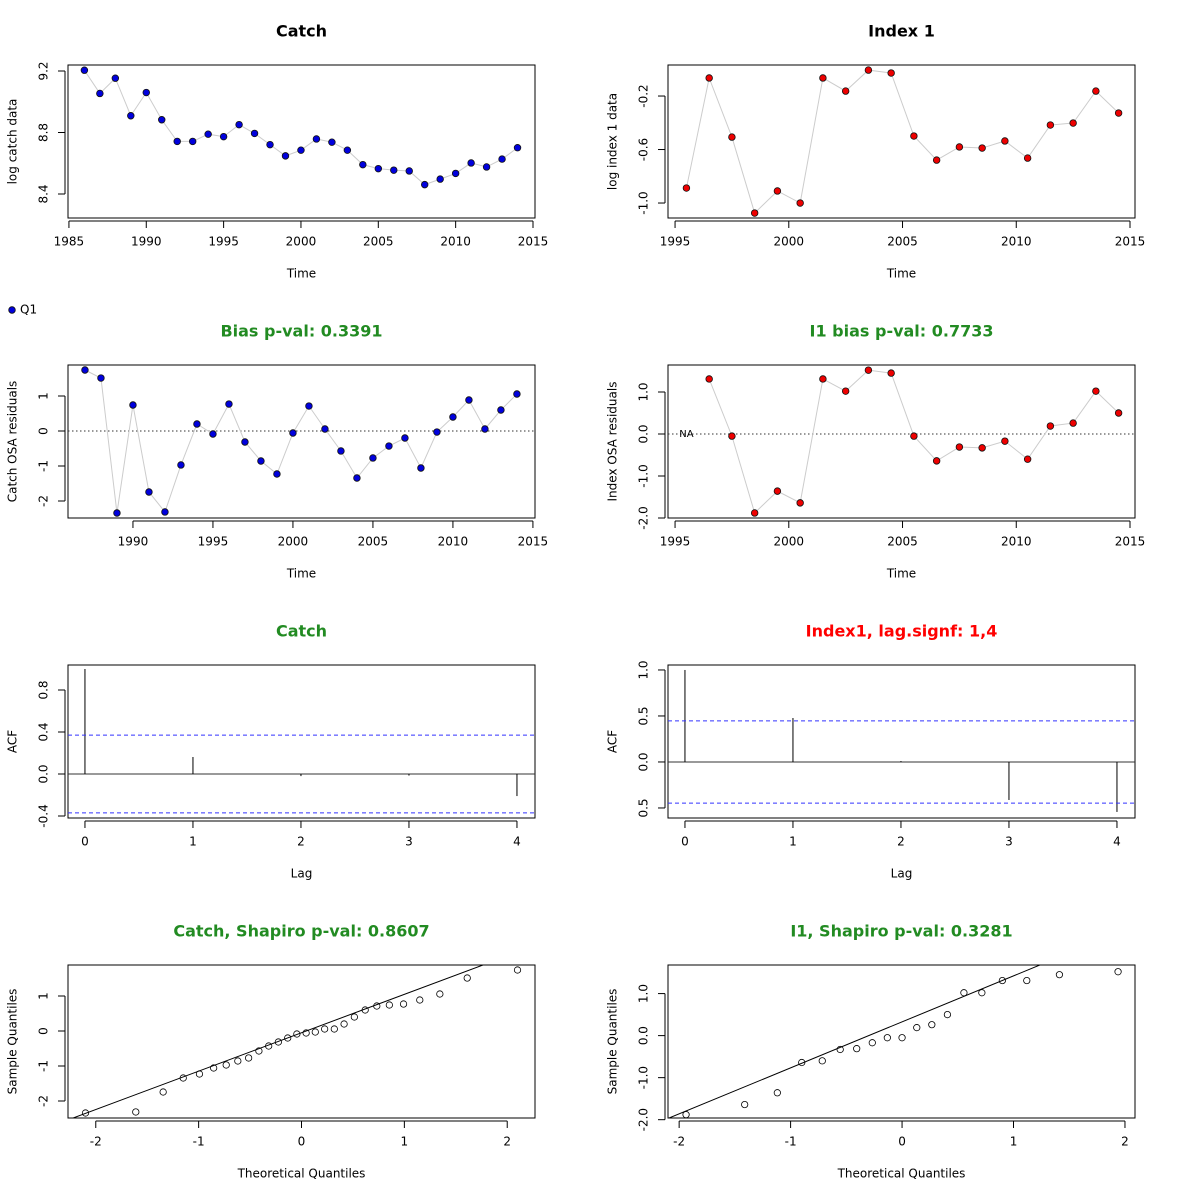 The height and width of the screenshot is (1200, 1200). I want to click on y-tick-label: 0.0, so click(644, 761).